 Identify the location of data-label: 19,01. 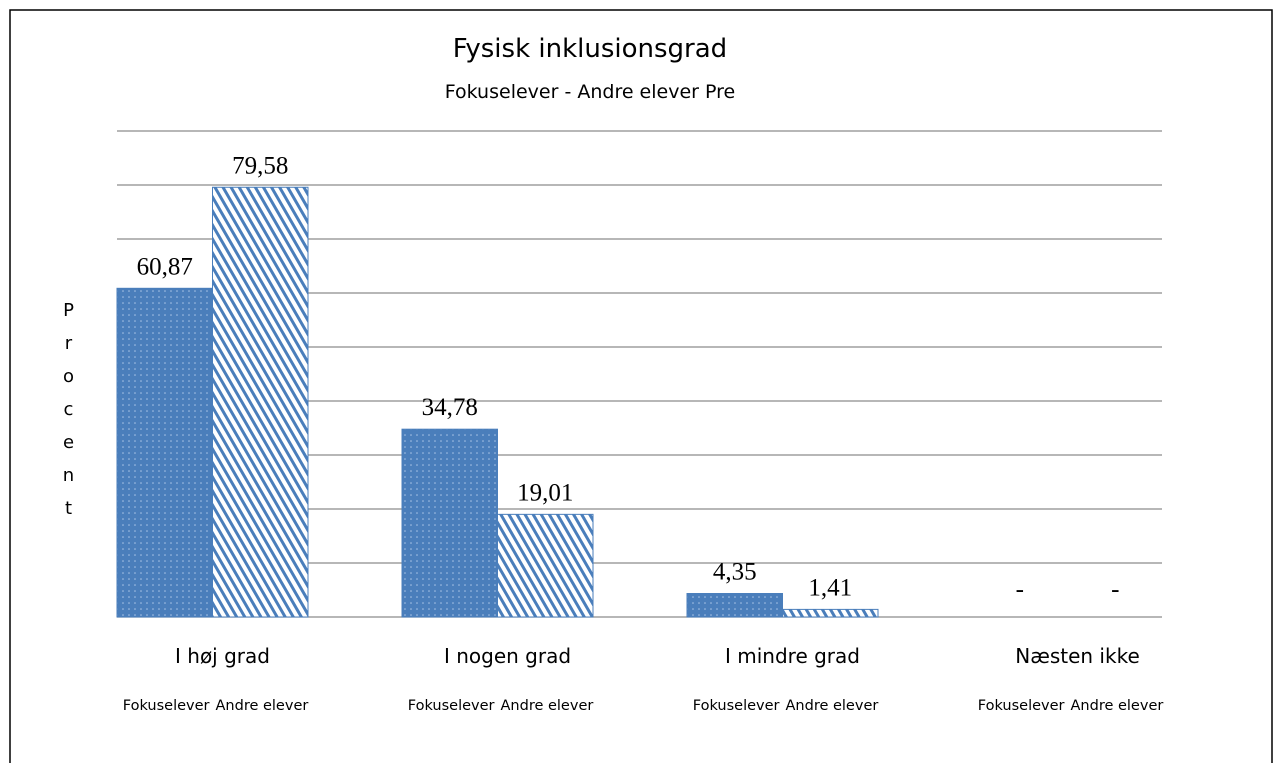
(545, 492).